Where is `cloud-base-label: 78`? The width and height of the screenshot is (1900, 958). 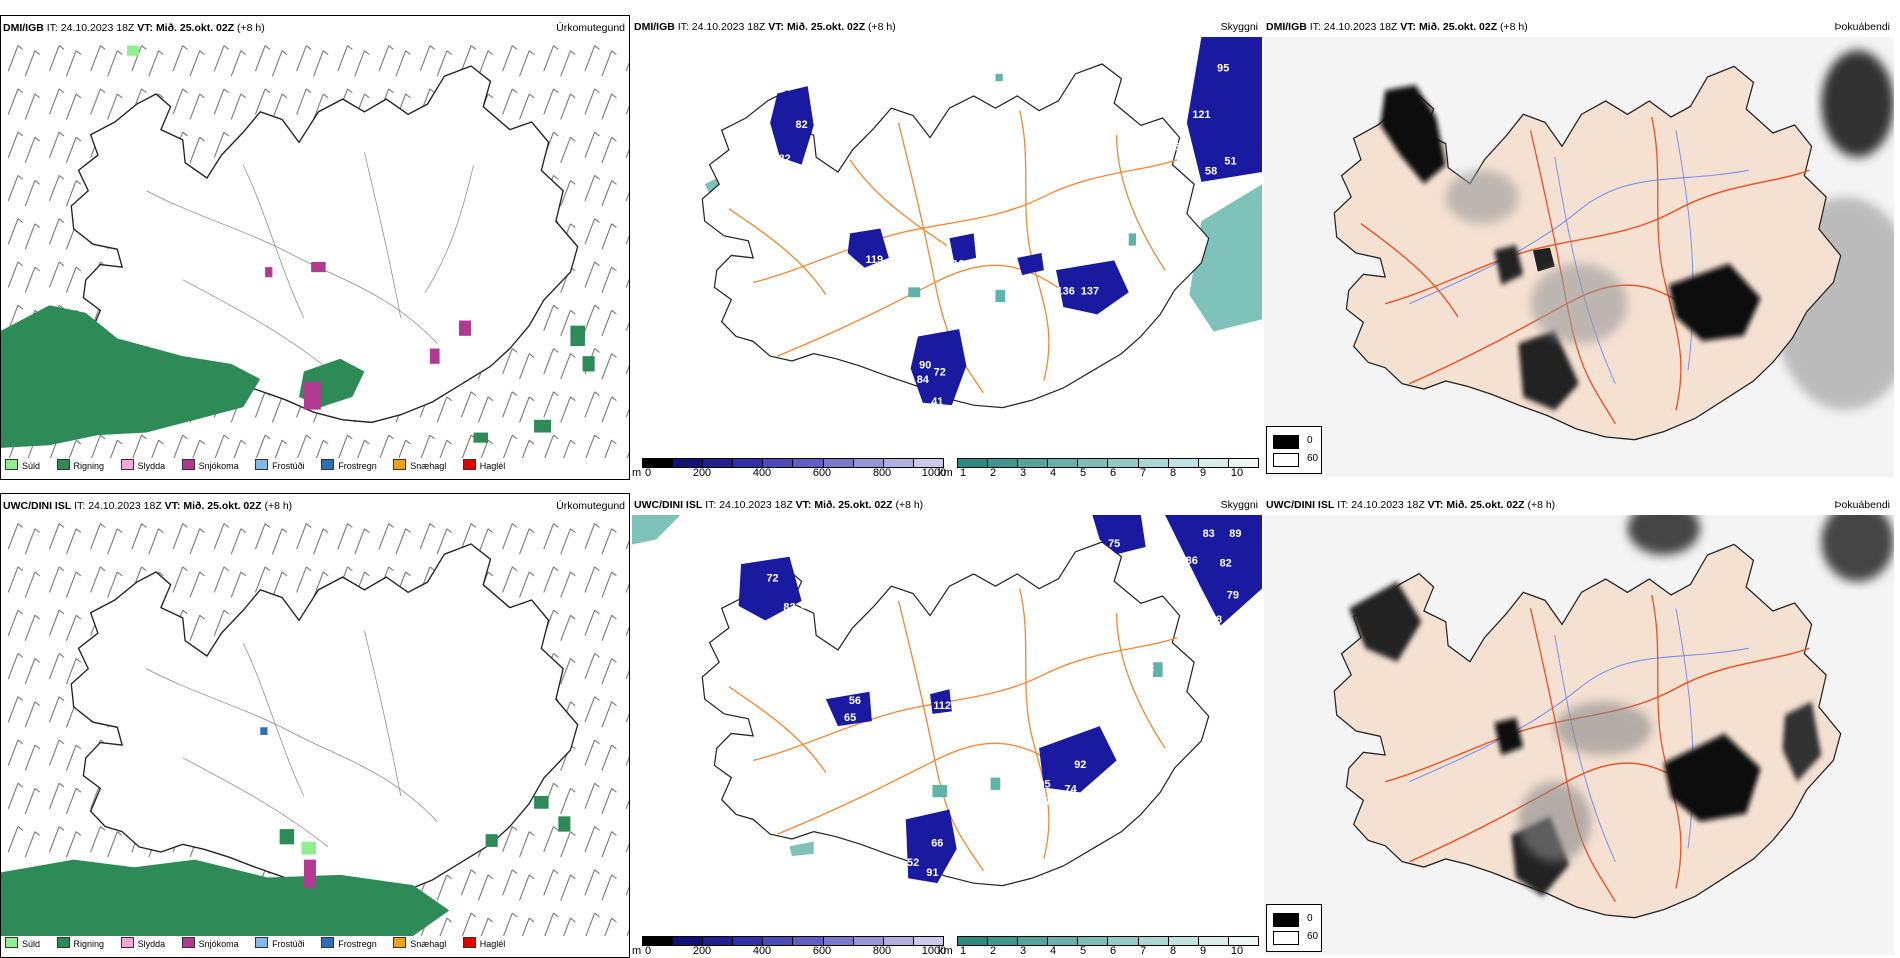 cloud-base-label: 78 is located at coordinates (1216, 620).